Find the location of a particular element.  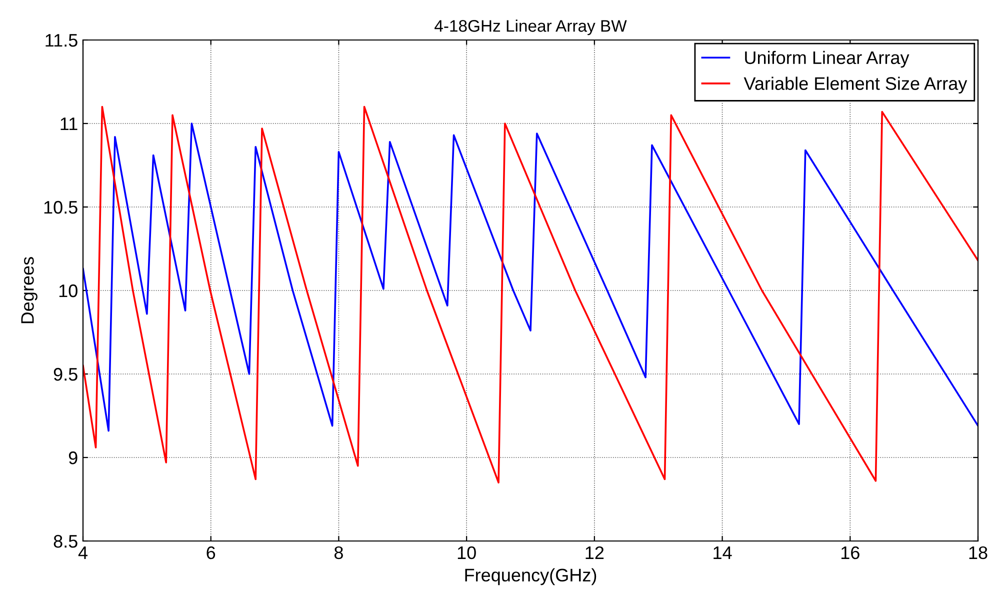

legend-label: Uniform Linear Array is located at coordinates (827, 59).